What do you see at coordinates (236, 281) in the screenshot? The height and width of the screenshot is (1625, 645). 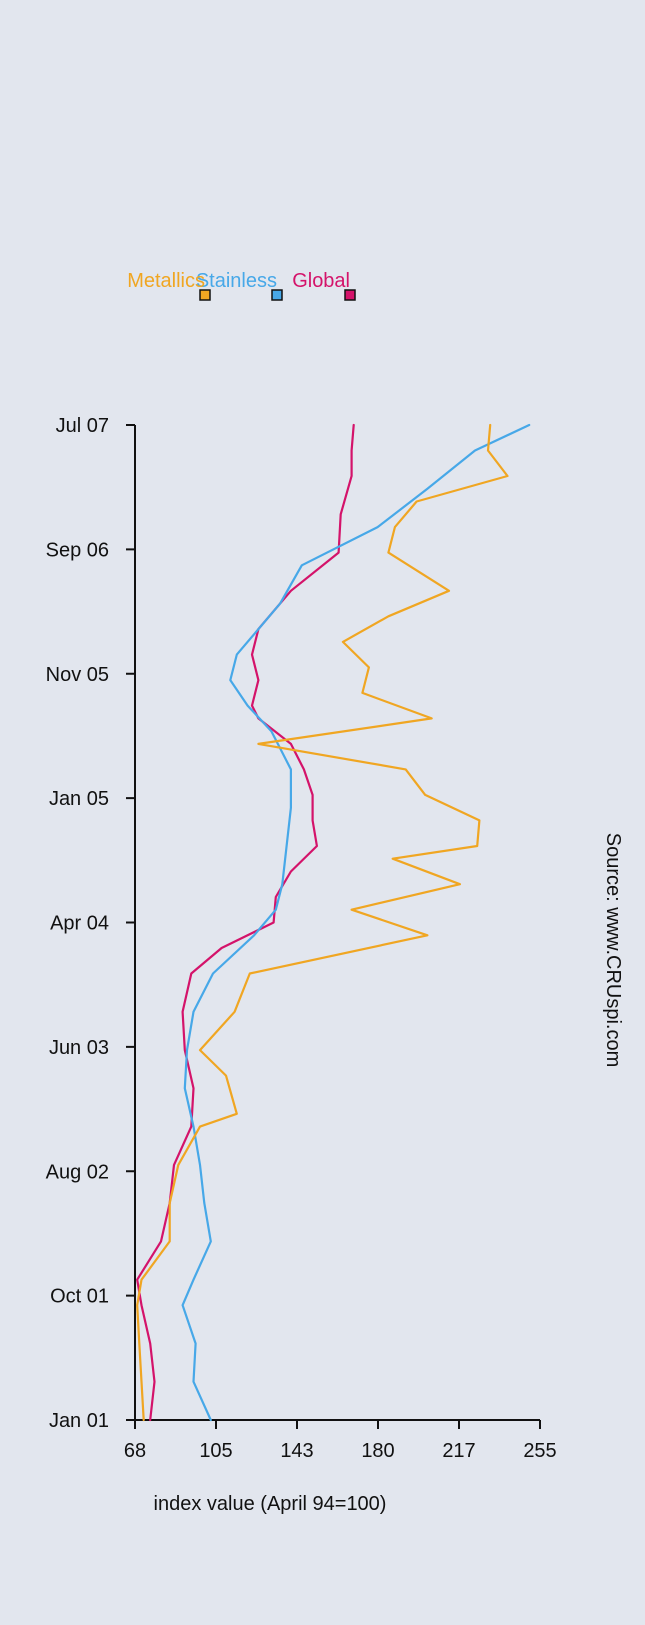 I see `legend-label-stainless: Stainless` at bounding box center [236, 281].